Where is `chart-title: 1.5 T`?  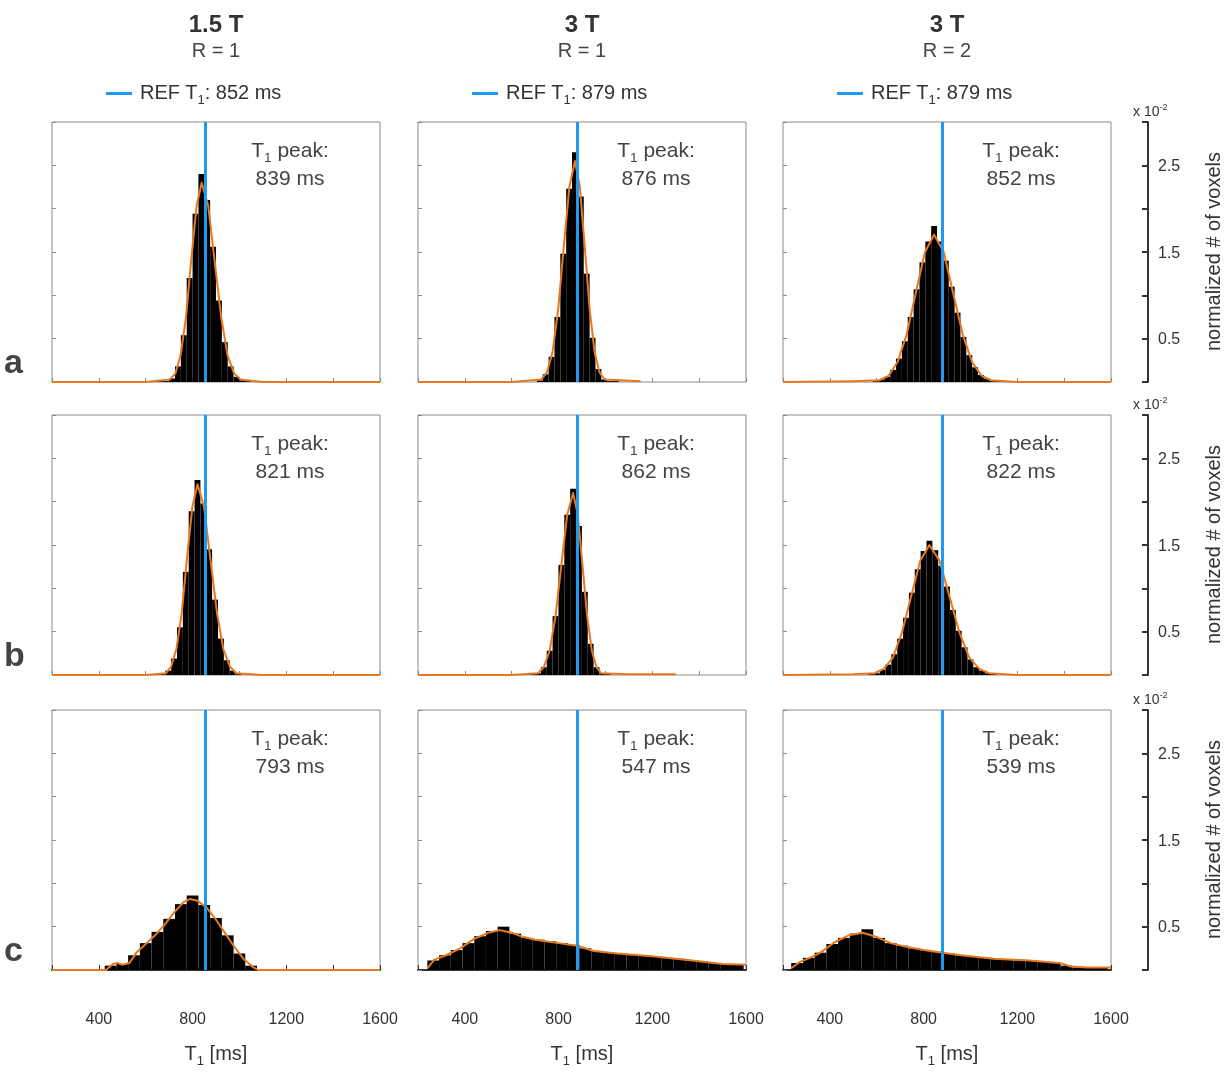 chart-title: 1.5 T is located at coordinates (216, 24).